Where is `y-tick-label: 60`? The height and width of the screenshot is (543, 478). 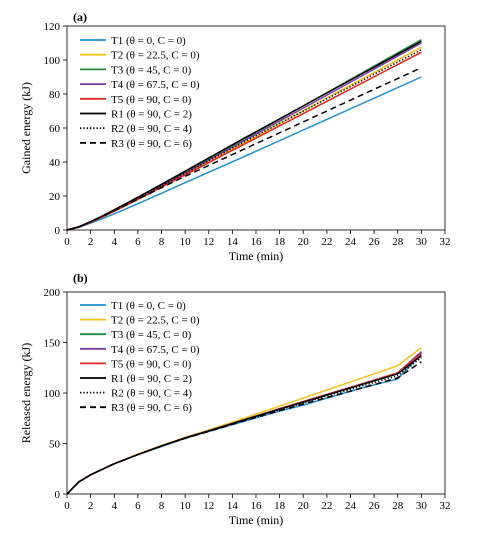 y-tick-label: 60 is located at coordinates (55, 129).